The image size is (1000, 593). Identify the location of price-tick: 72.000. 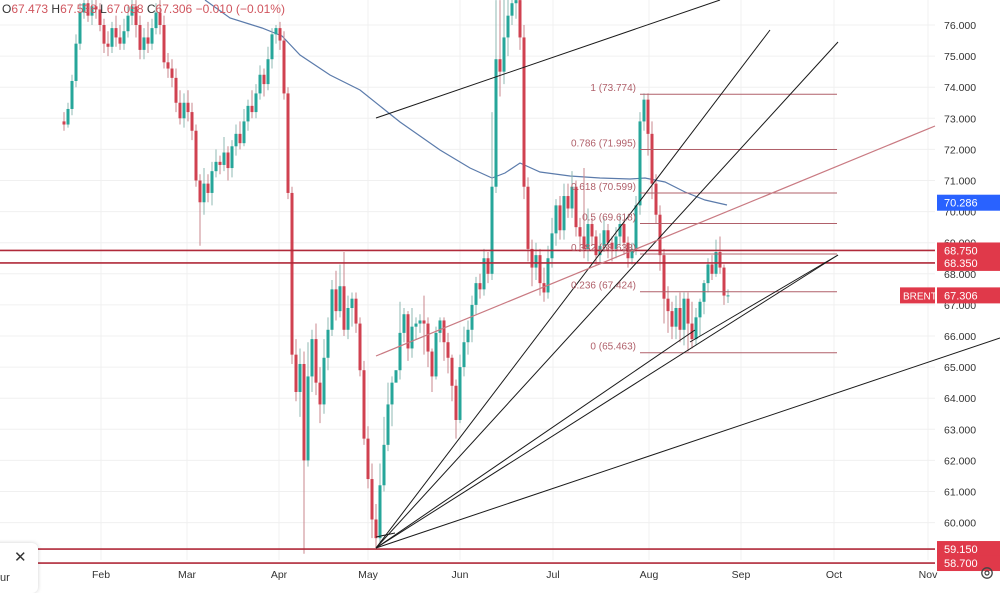
(960, 150).